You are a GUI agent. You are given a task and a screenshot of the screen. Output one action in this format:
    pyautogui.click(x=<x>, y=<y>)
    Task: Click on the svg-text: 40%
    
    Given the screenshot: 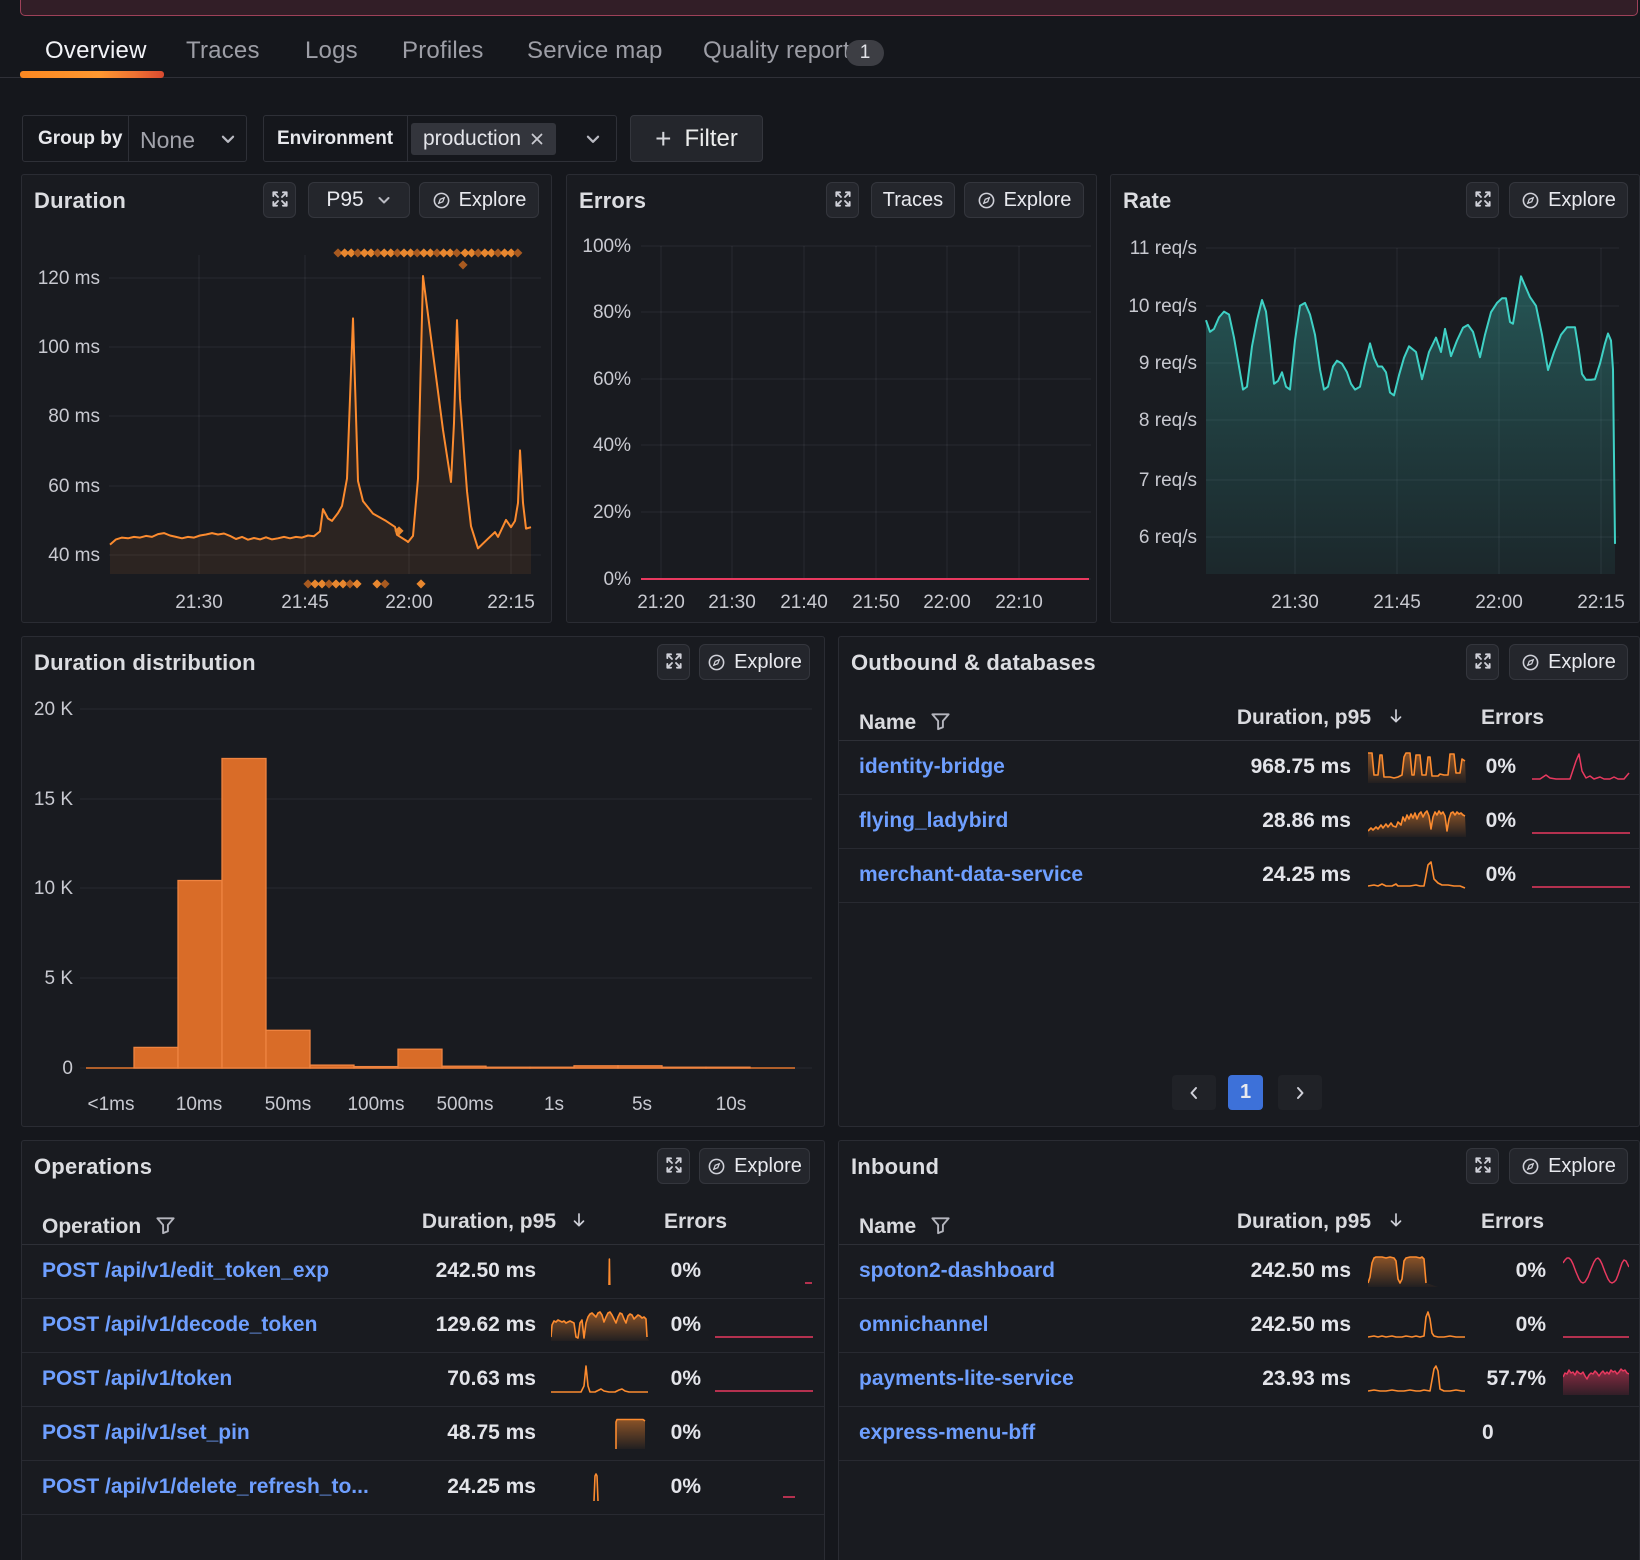 What is the action you would take?
    pyautogui.click(x=612, y=445)
    